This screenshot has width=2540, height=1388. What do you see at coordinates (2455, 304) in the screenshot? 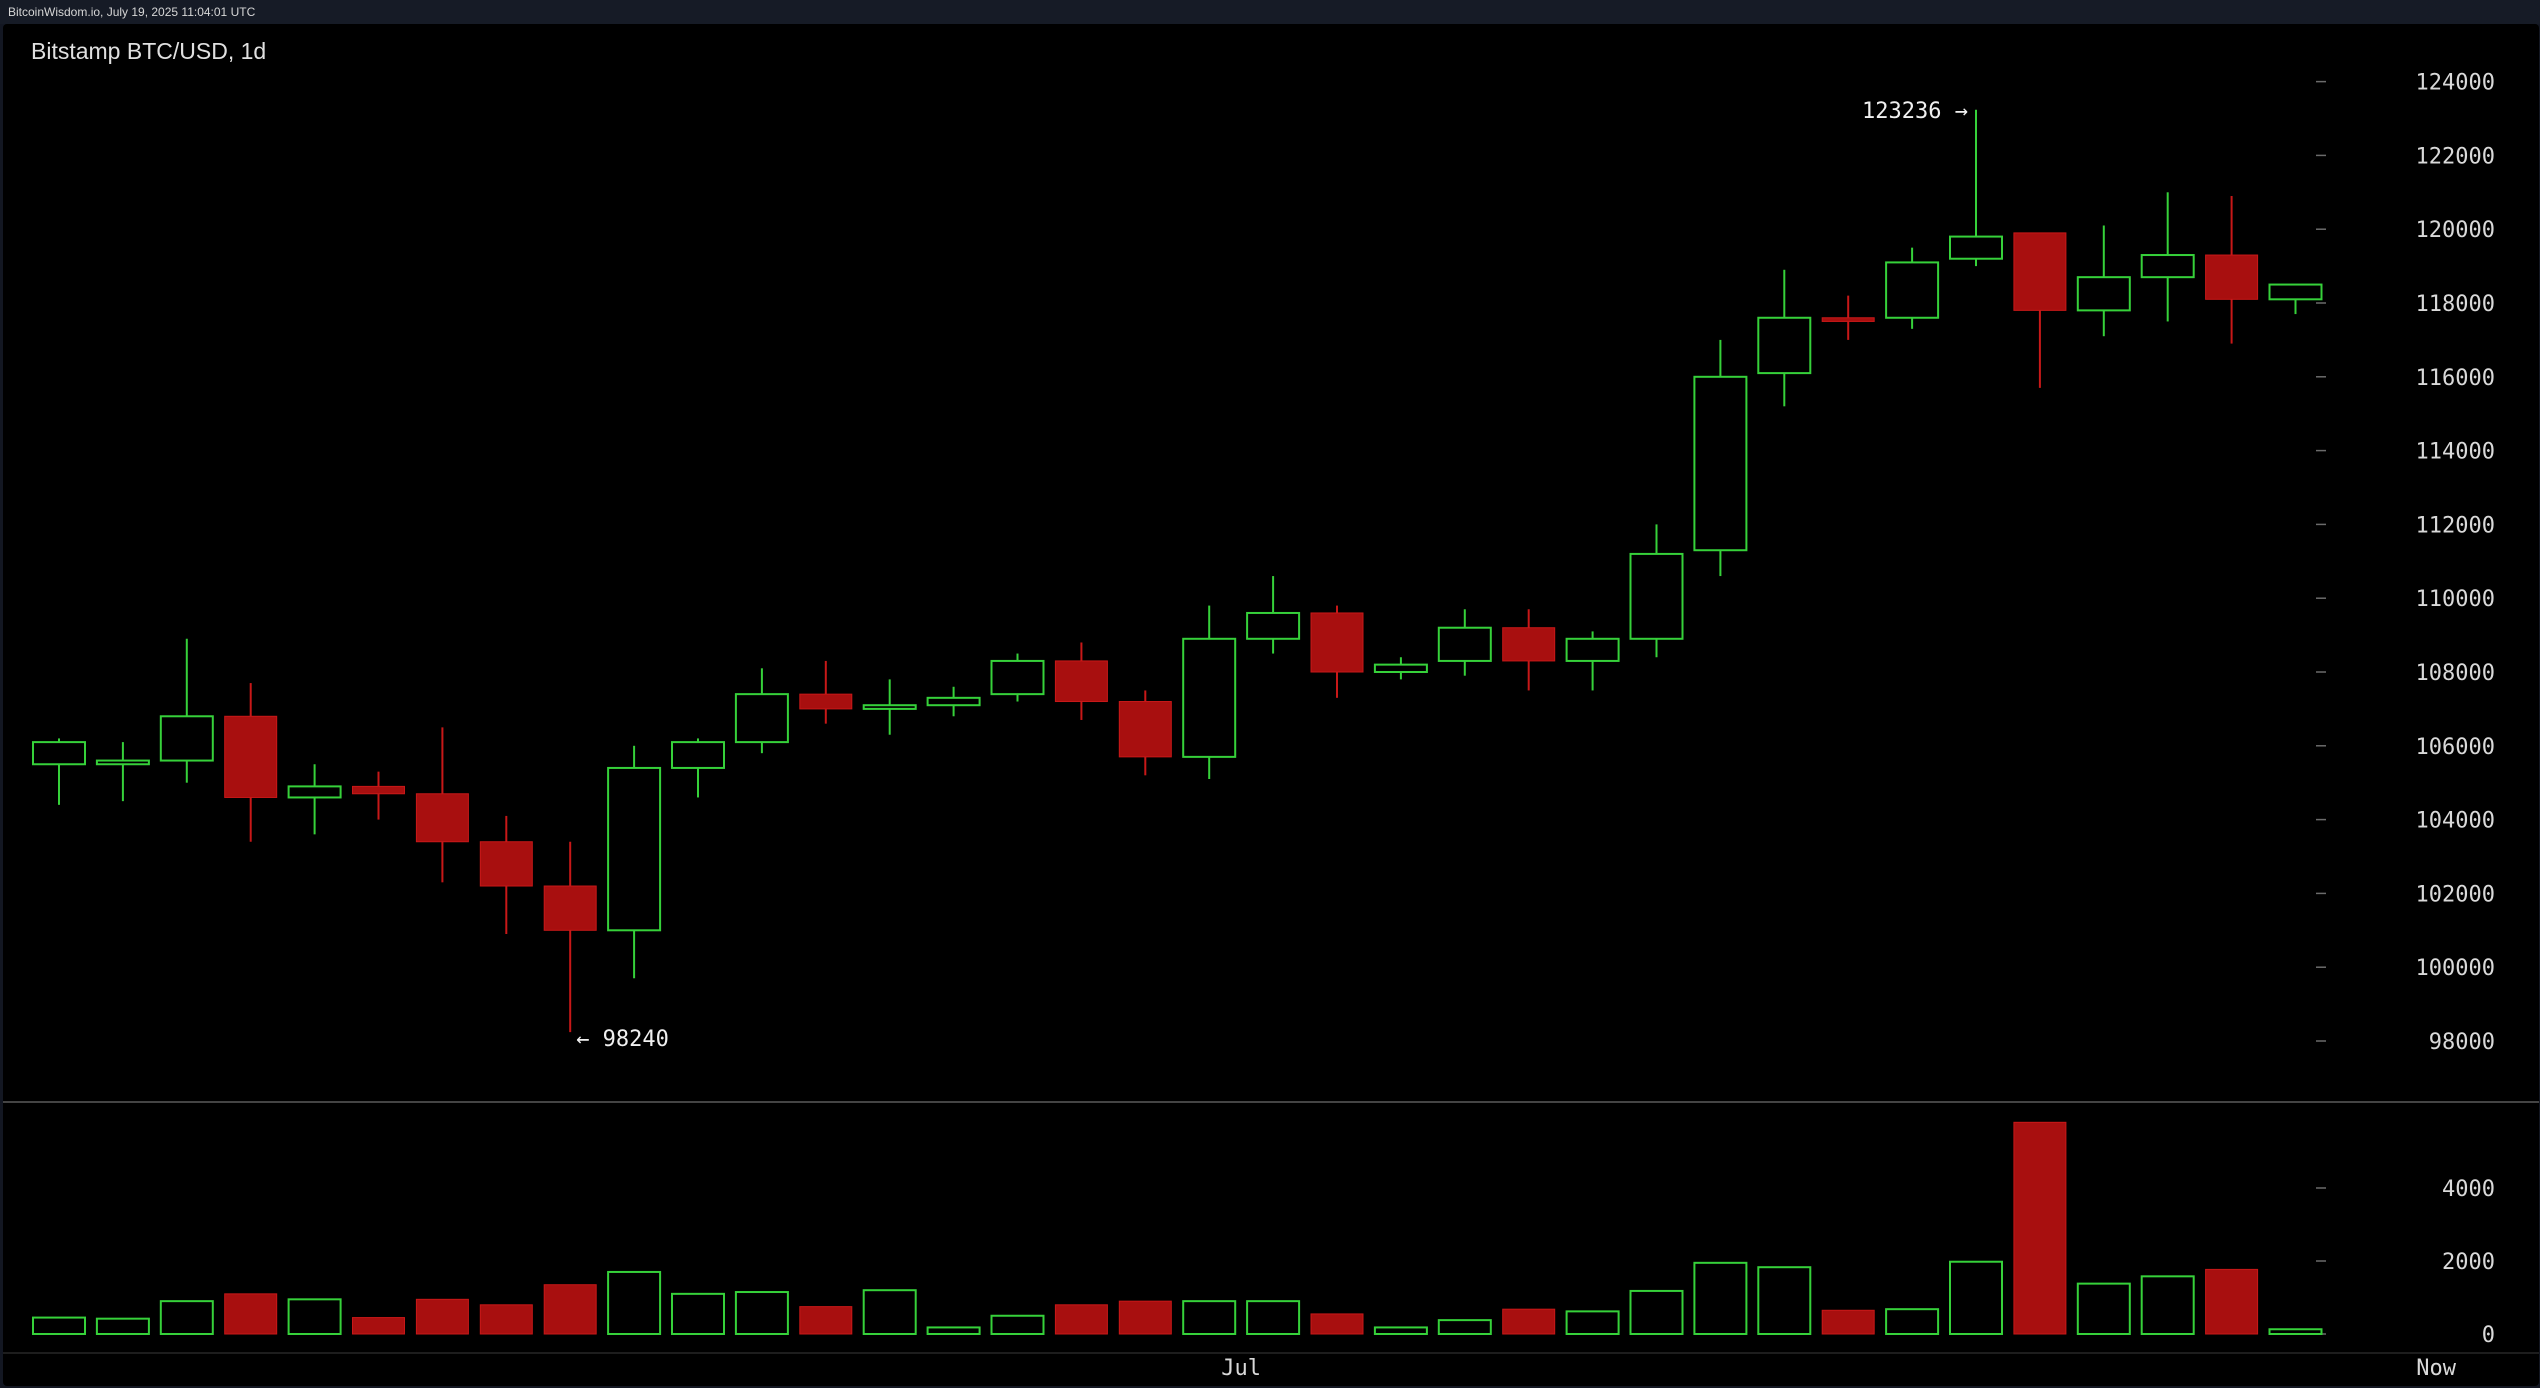
I see `price-tick-label: 118000` at bounding box center [2455, 304].